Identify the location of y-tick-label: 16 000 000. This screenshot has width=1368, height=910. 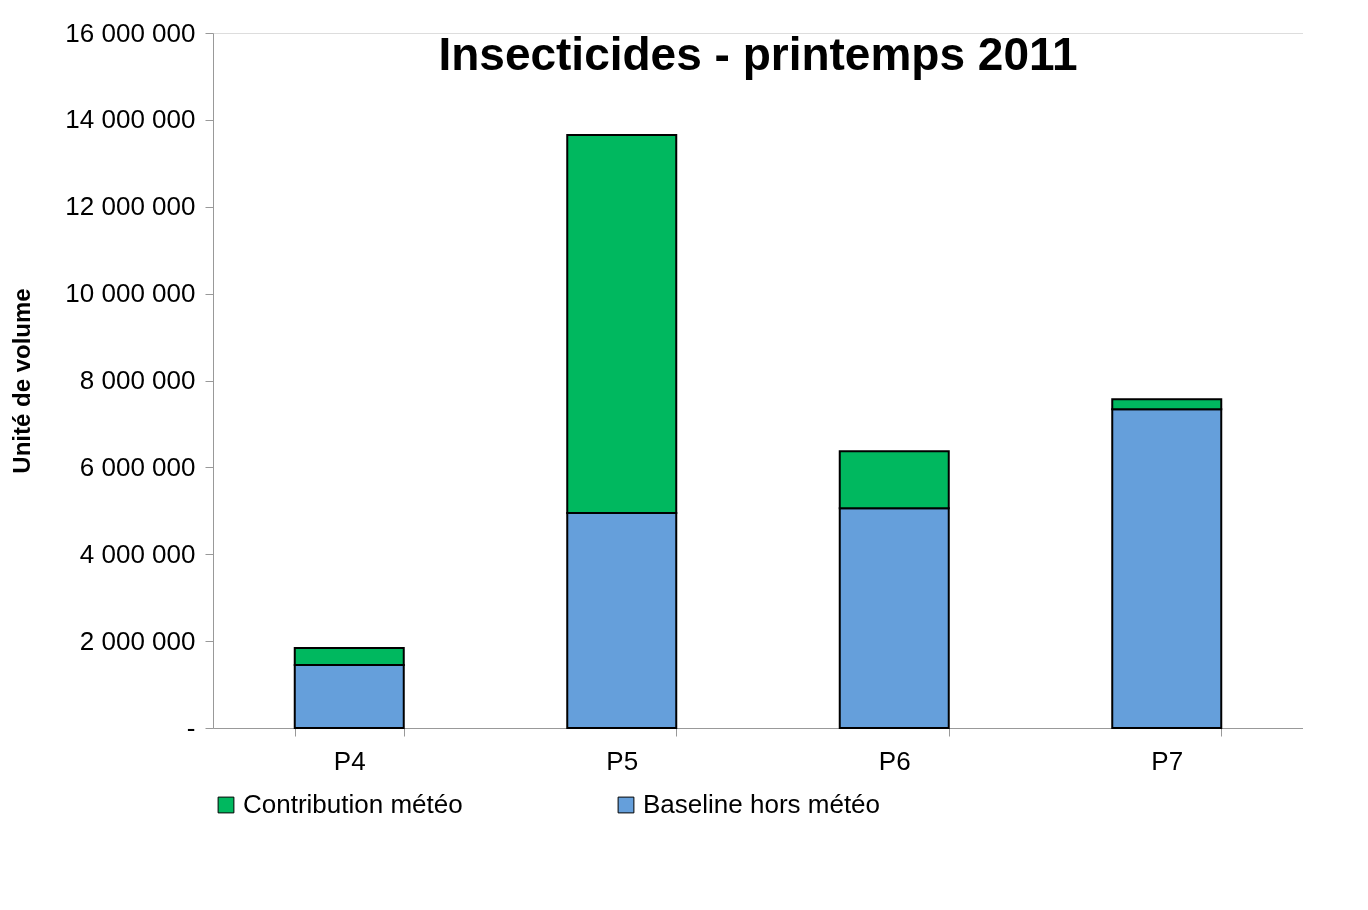
(130, 32).